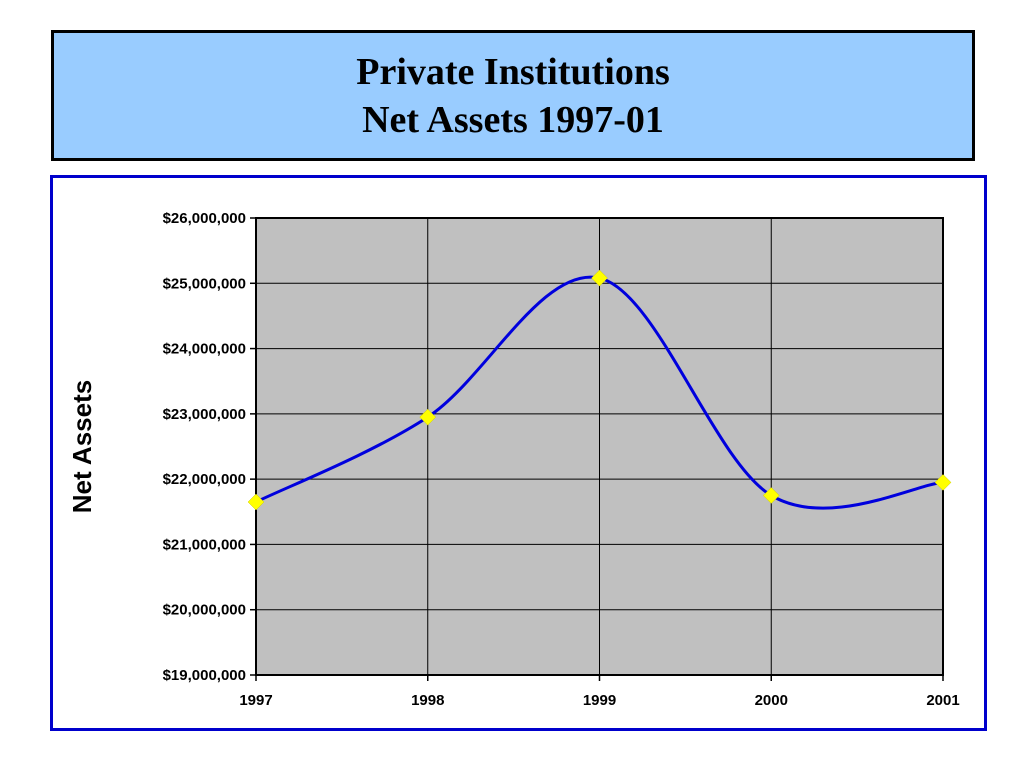 This screenshot has height=768, width=1024. What do you see at coordinates (204, 479) in the screenshot?
I see `y-tick-label: $22,000,000` at bounding box center [204, 479].